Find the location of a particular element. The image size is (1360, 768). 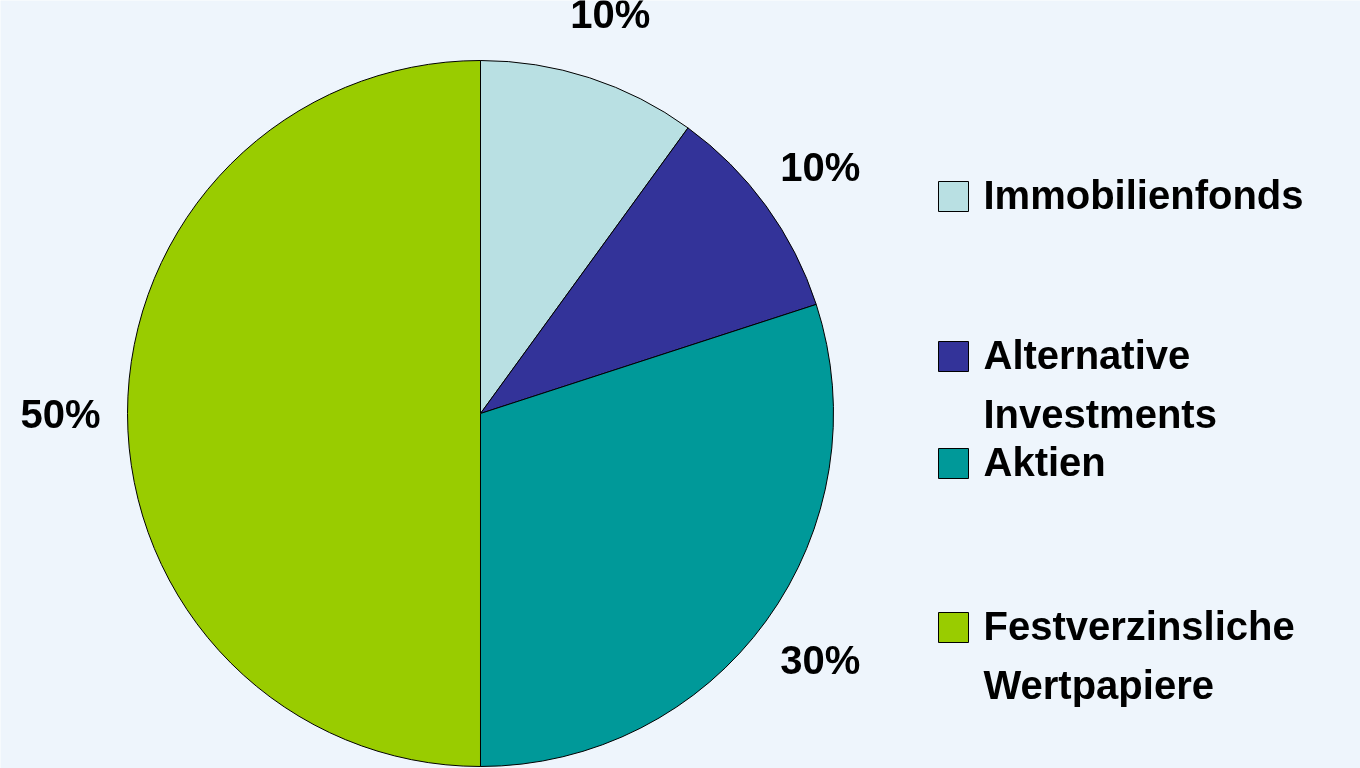

data-label: 30% is located at coordinates (820, 660).